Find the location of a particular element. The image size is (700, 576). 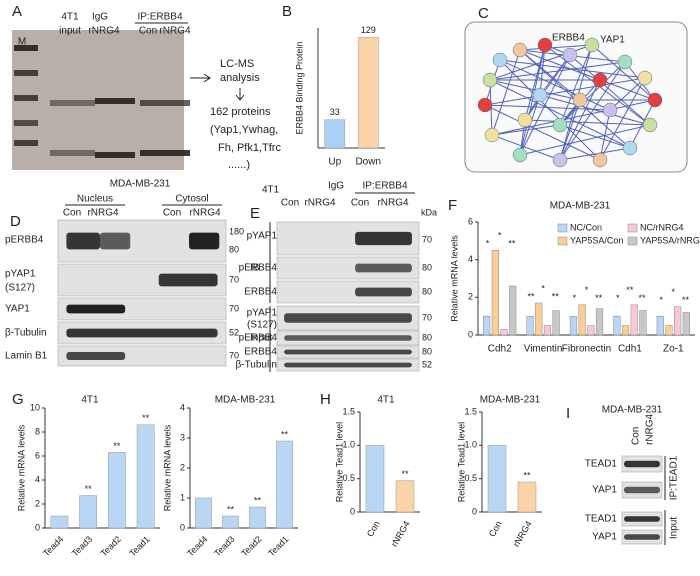

label: YAP5SA/rNRG4 is located at coordinates (670, 240).